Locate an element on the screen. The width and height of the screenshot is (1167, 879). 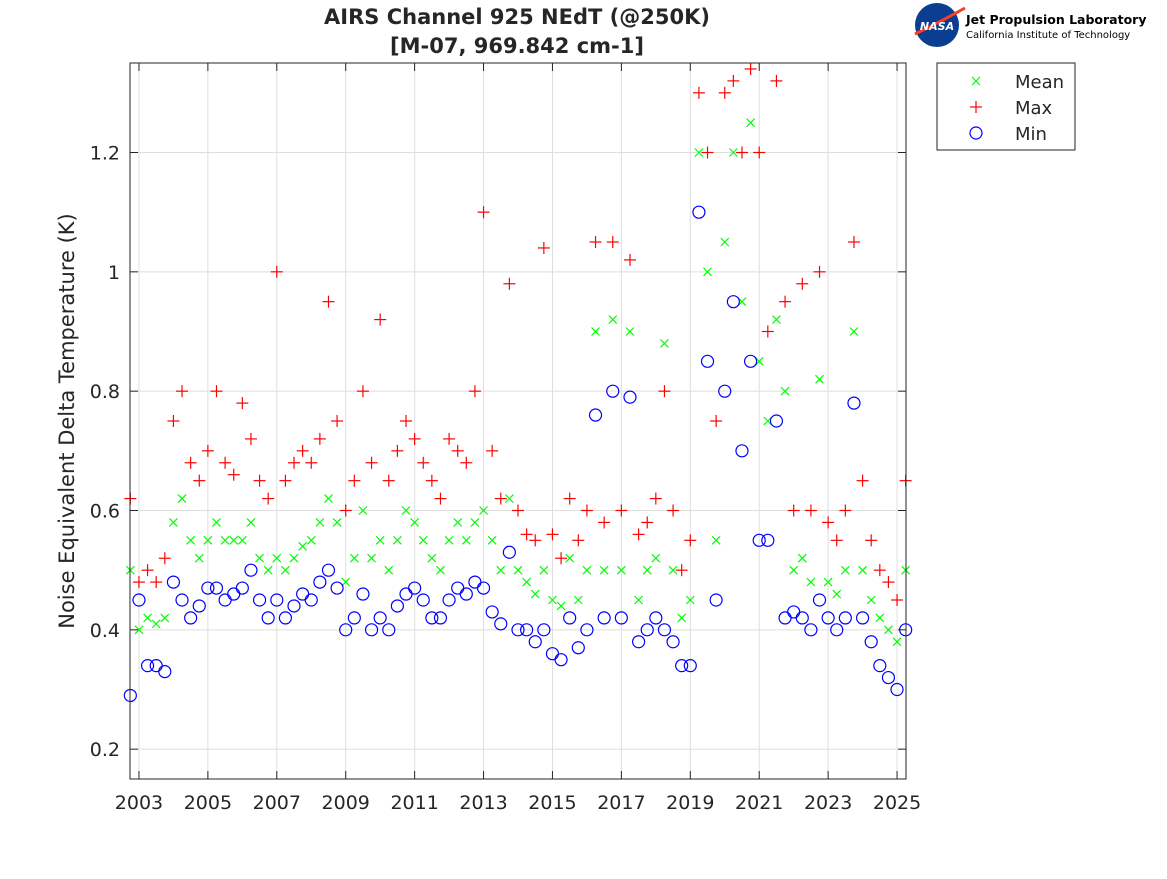
x-tick-label: 2011 is located at coordinates (414, 803).